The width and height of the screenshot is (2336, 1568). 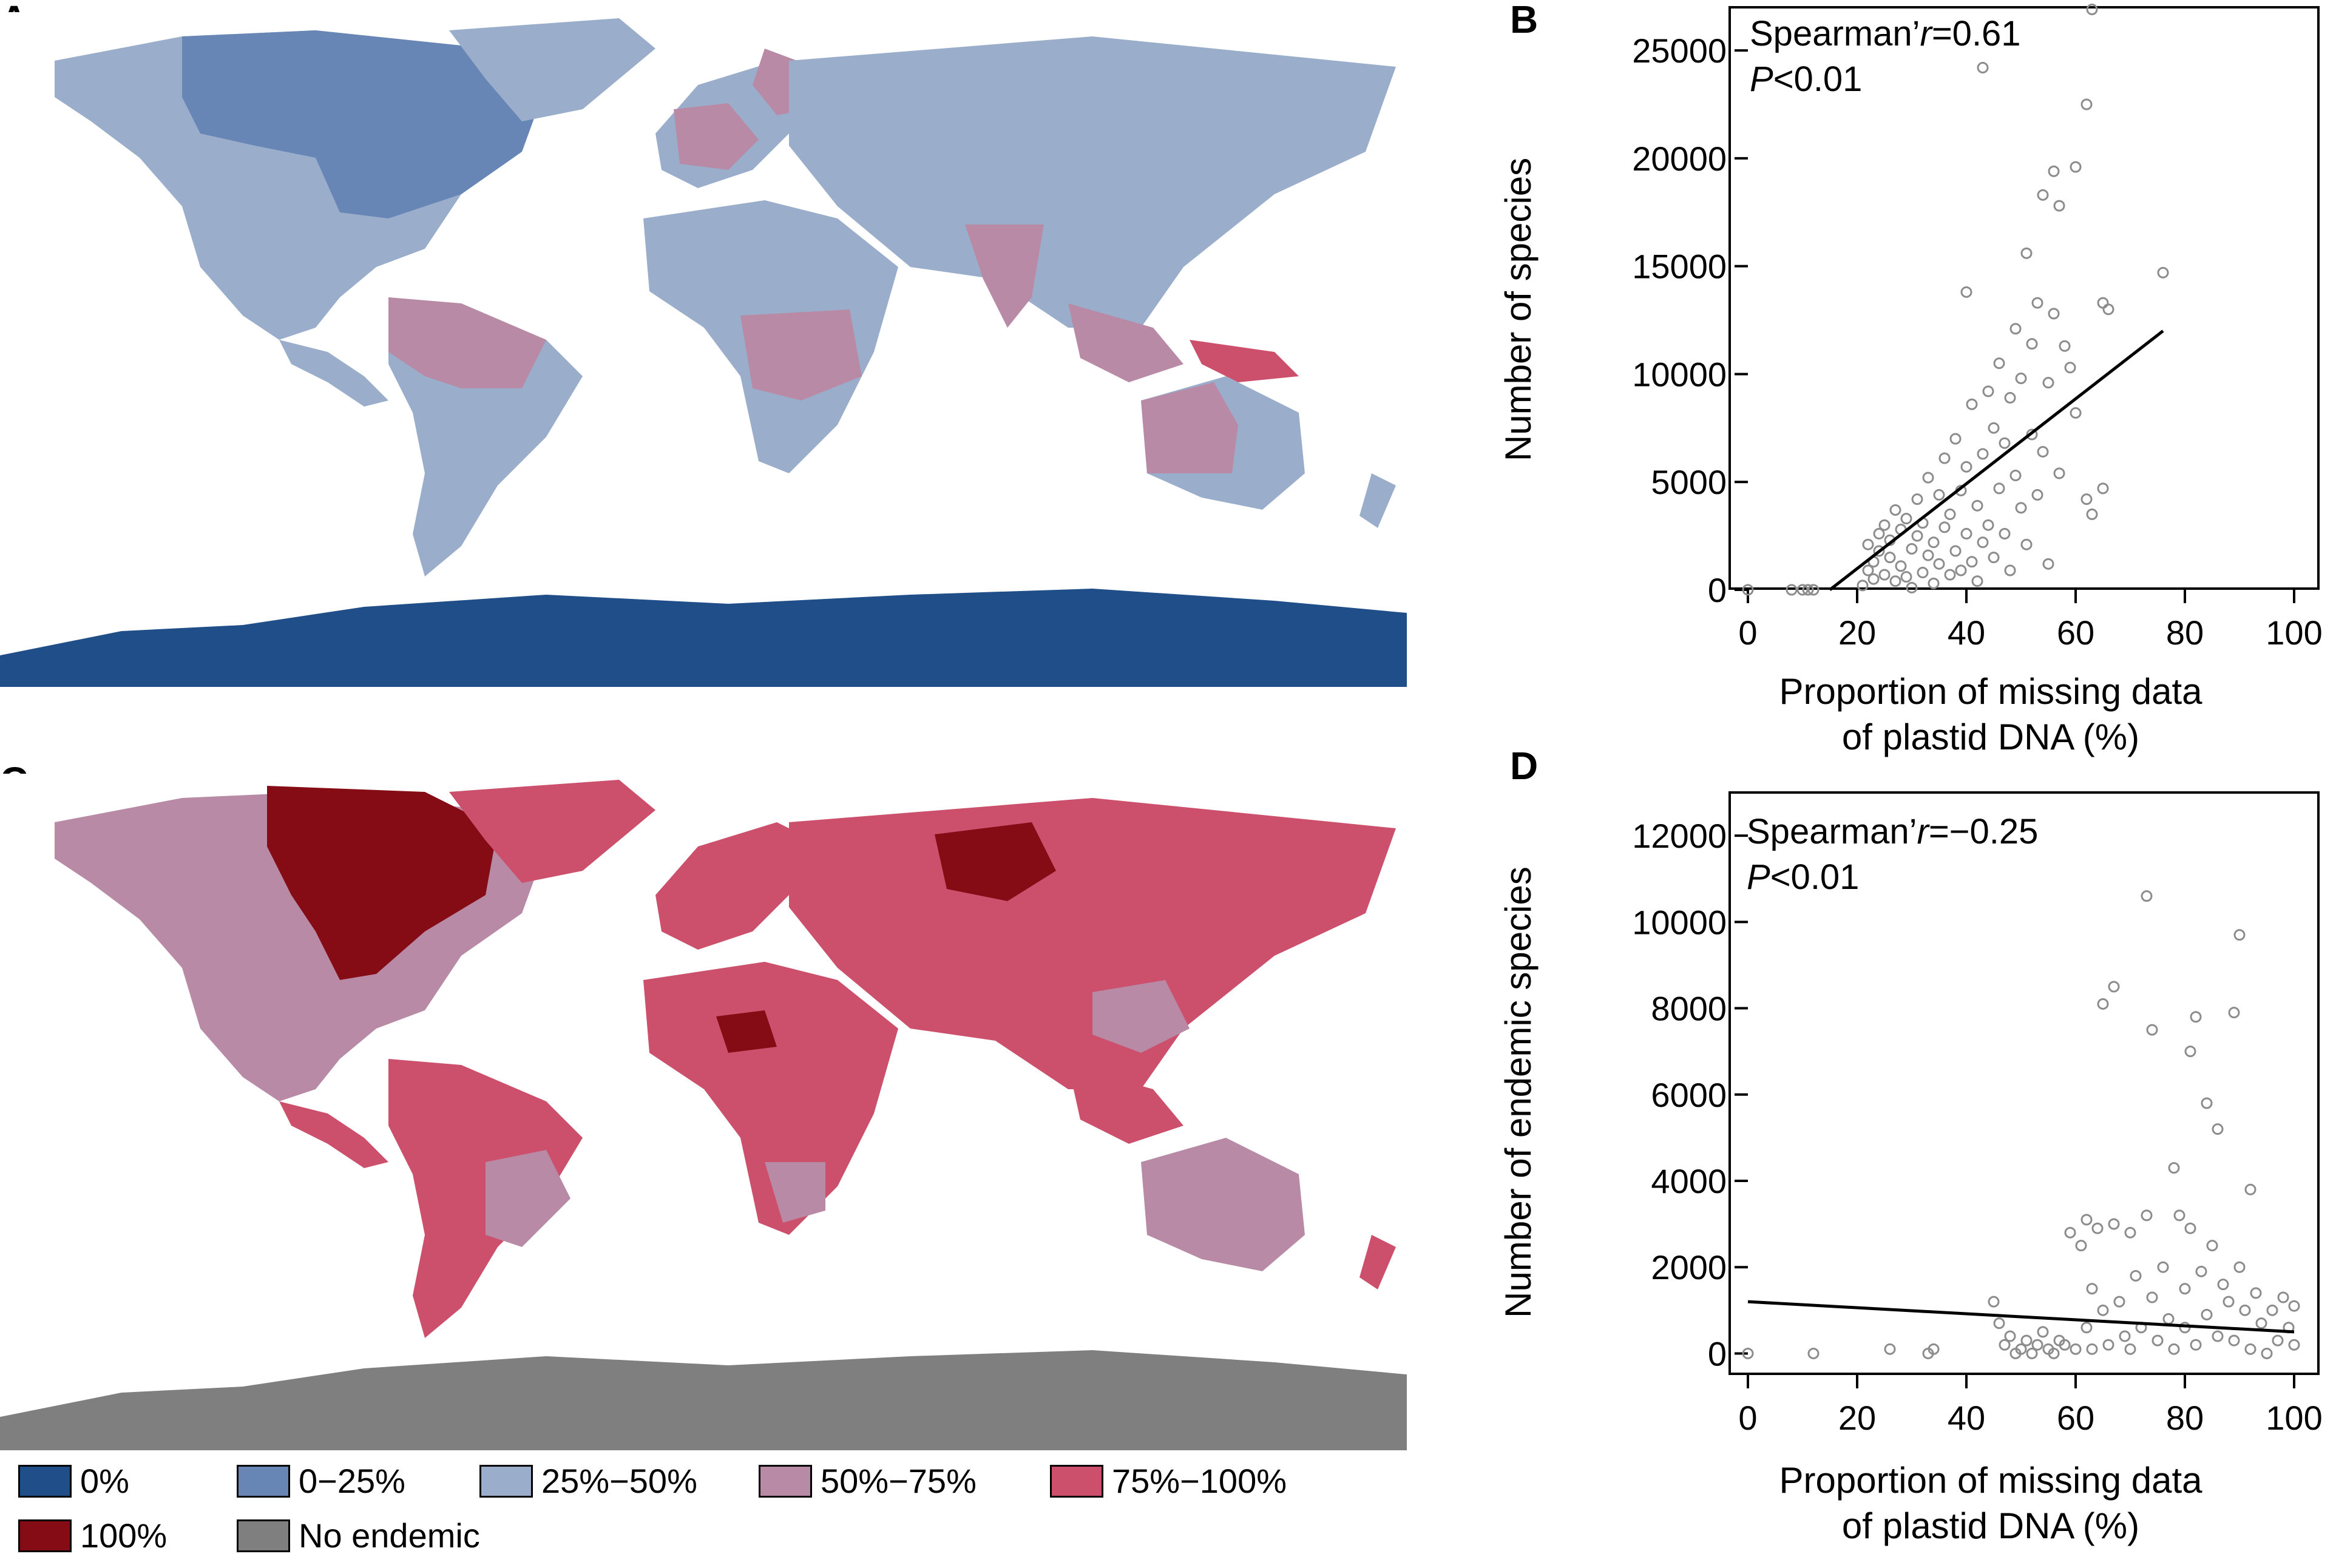 I want to click on legend-item-3: 50%−75%, so click(x=868, y=1481).